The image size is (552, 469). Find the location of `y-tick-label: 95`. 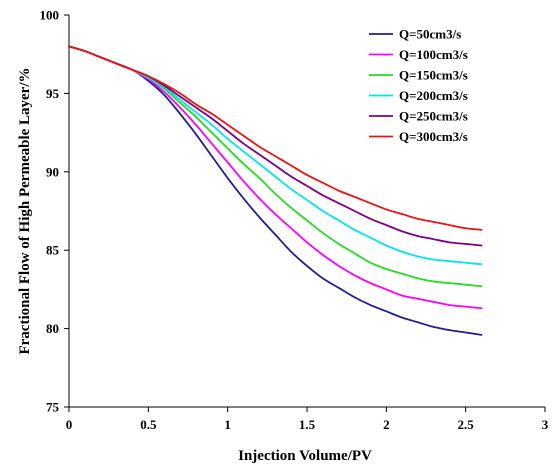

y-tick-label: 95 is located at coordinates (53, 93).